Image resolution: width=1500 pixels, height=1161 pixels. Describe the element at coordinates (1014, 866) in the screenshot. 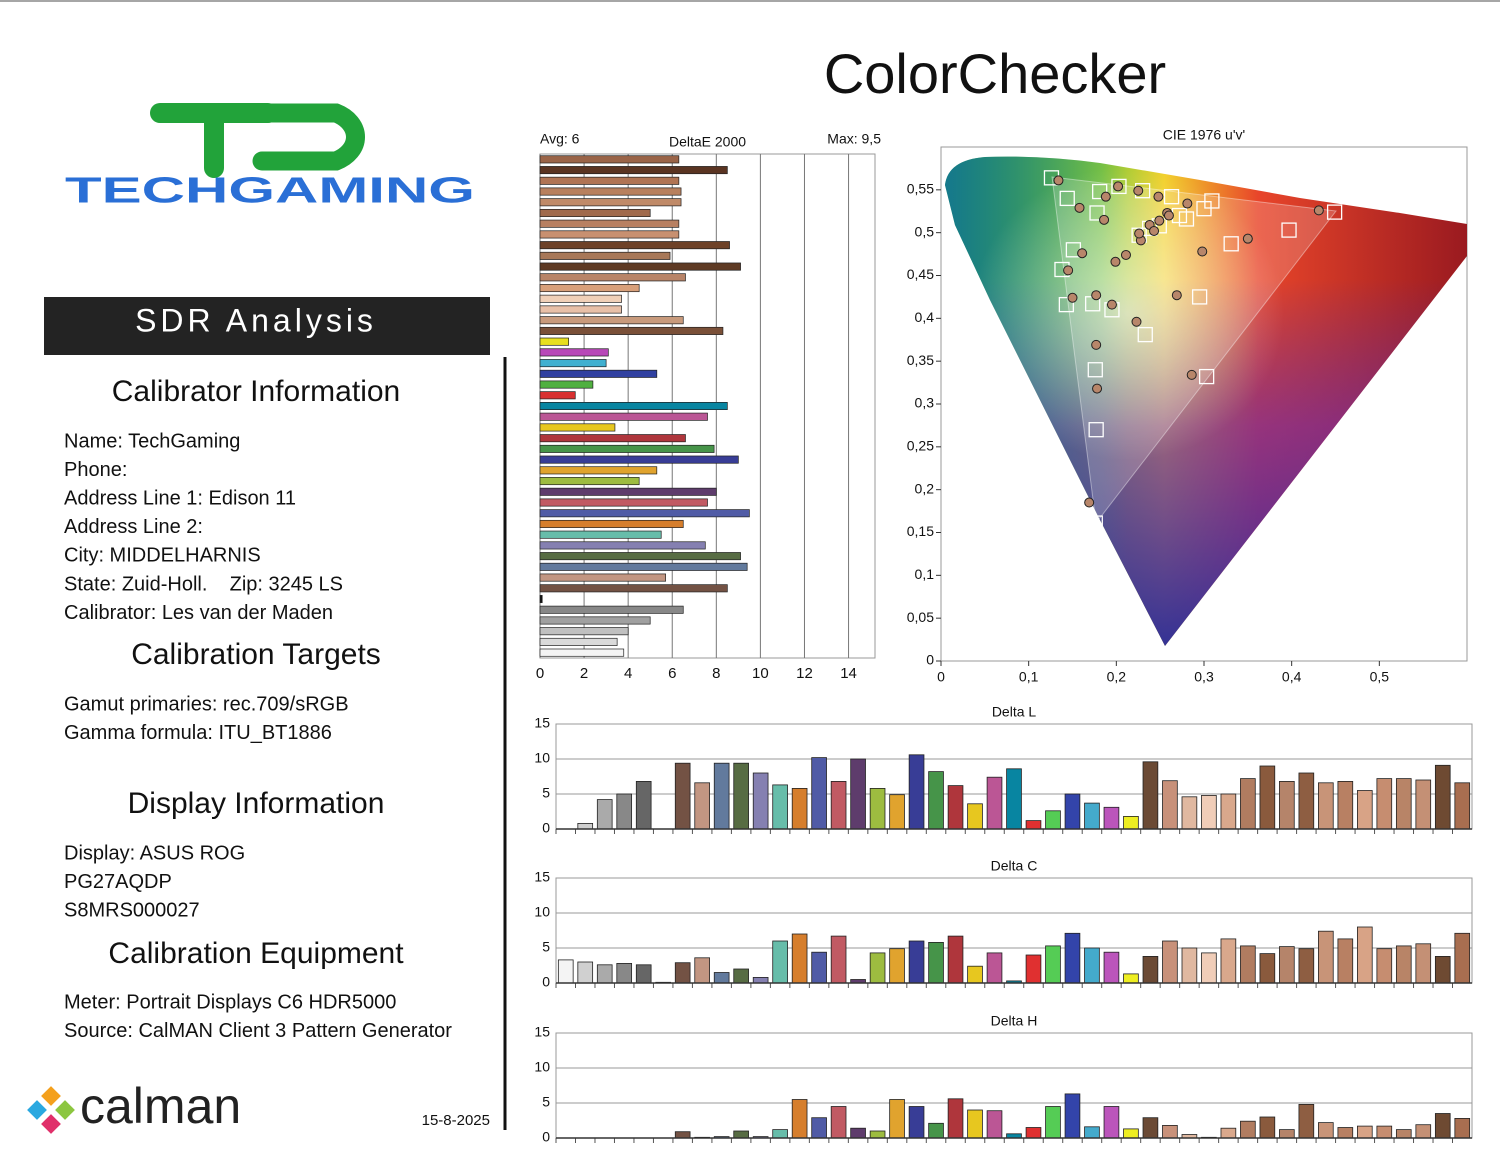

I see `chart-title: Delta C` at that location.